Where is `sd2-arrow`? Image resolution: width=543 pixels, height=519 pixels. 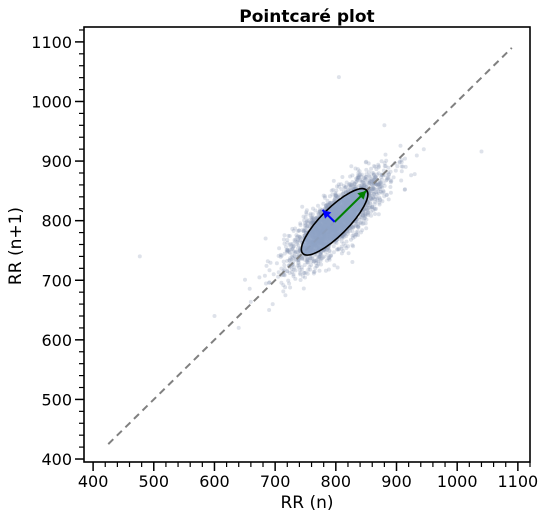
sd2-arrow is located at coordinates (350, 206).